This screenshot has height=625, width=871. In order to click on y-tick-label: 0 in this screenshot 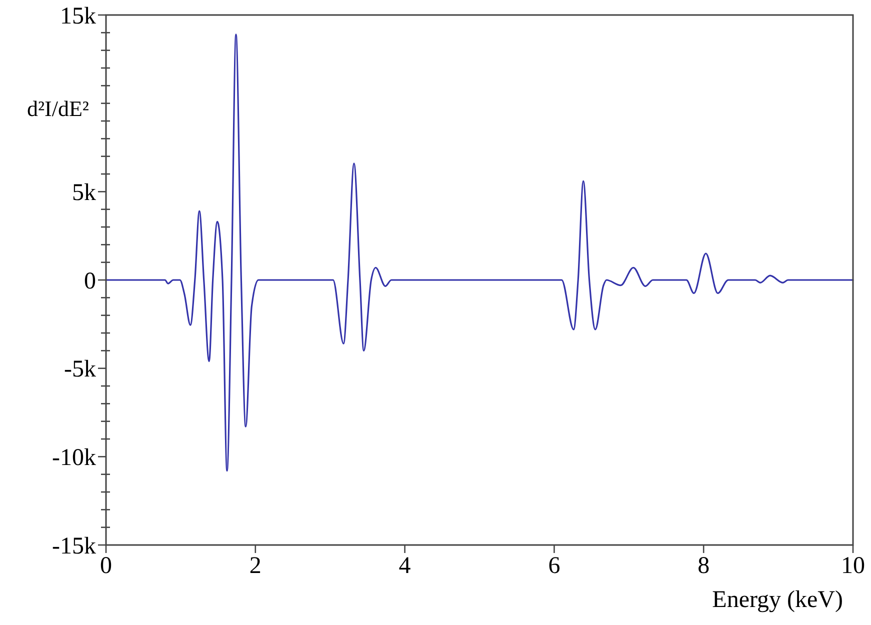, I will do `click(90, 281)`.